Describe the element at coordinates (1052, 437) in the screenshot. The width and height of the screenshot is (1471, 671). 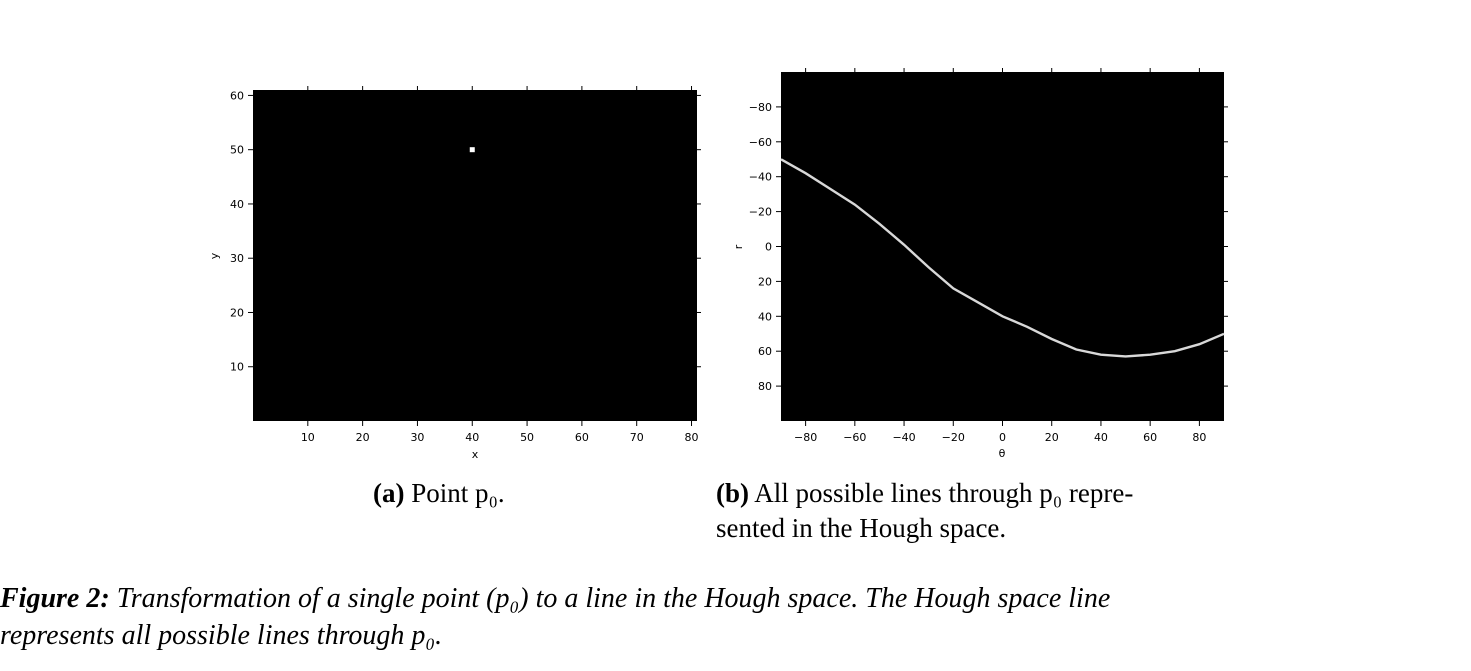
I see `panel-b-x-tick-label: 20` at that location.